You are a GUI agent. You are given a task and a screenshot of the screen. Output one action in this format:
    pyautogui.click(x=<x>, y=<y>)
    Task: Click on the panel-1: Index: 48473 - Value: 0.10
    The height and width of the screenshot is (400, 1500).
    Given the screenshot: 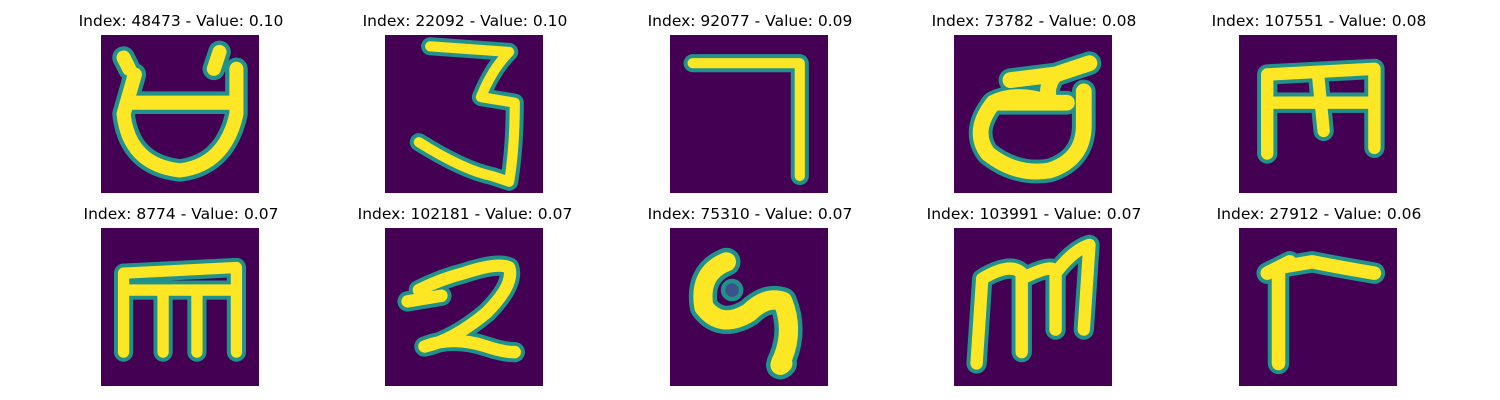 What is the action you would take?
    pyautogui.click(x=181, y=107)
    